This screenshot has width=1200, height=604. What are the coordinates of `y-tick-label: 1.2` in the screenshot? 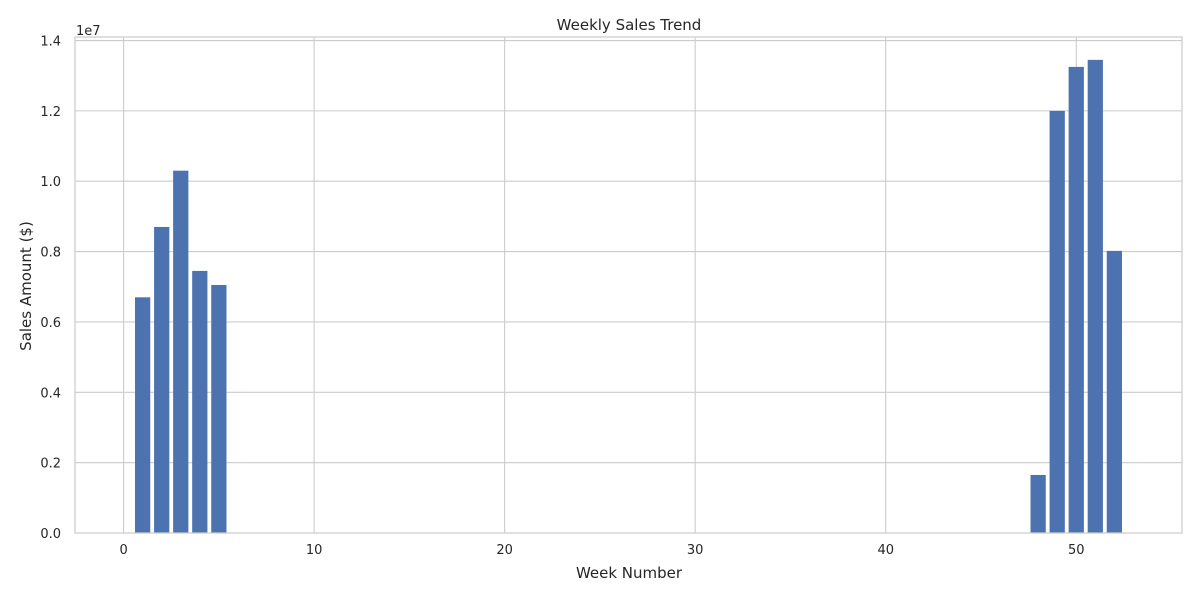 It's located at (50, 112).